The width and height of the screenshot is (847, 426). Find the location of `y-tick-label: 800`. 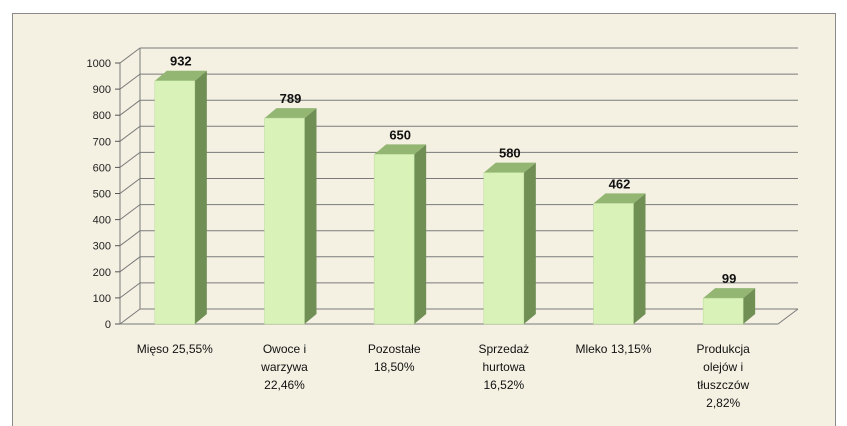

y-tick-label: 800 is located at coordinates (102, 116).